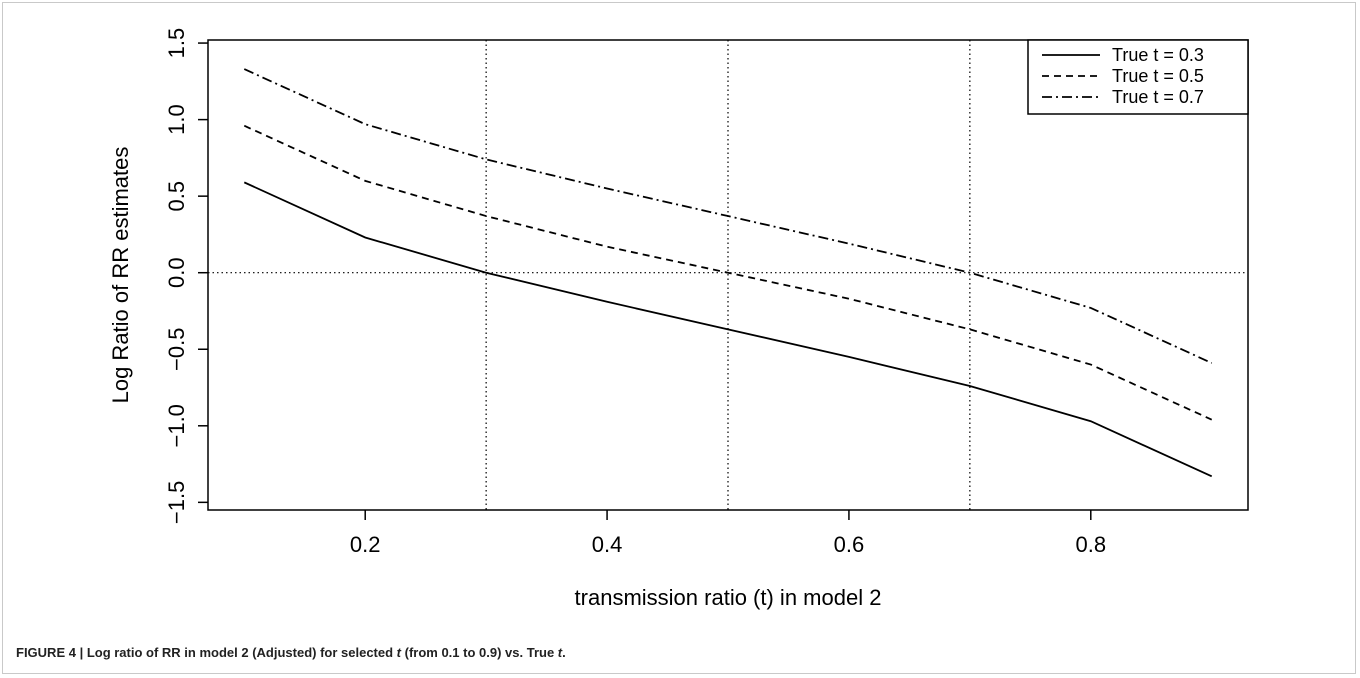  Describe the element at coordinates (564, 652) in the screenshot. I see `caption-suffix: .` at that location.